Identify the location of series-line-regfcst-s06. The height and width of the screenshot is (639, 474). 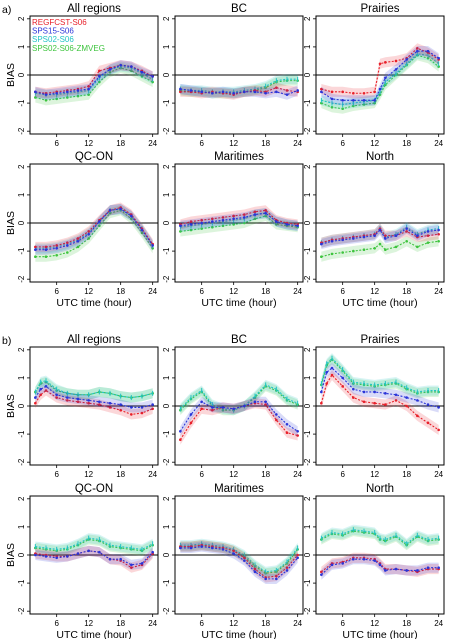
(239, 217).